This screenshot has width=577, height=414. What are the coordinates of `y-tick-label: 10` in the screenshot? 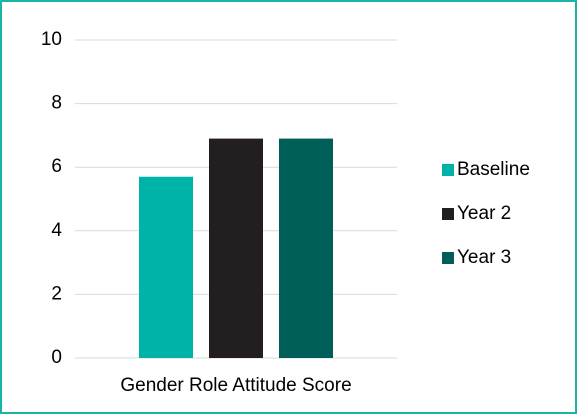 It's located at (51, 39).